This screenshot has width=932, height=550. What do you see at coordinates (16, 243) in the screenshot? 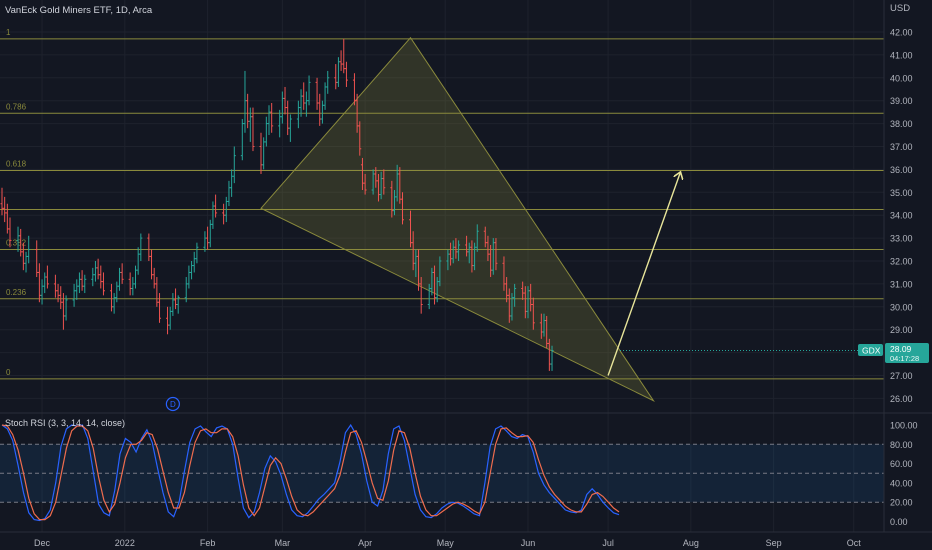
I see `fib-level-label: 0.382` at bounding box center [16, 243].